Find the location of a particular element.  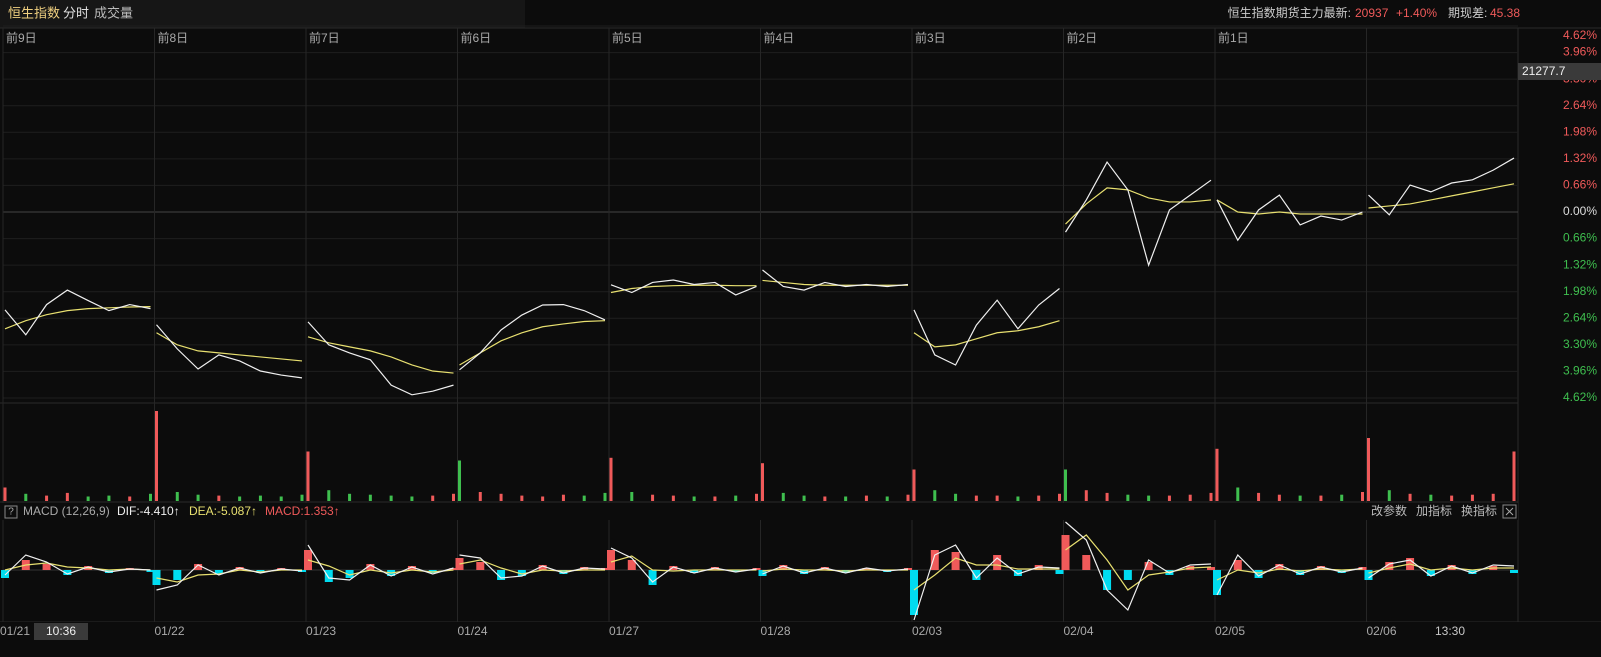

date-label: 02/06 is located at coordinates (1382, 631).